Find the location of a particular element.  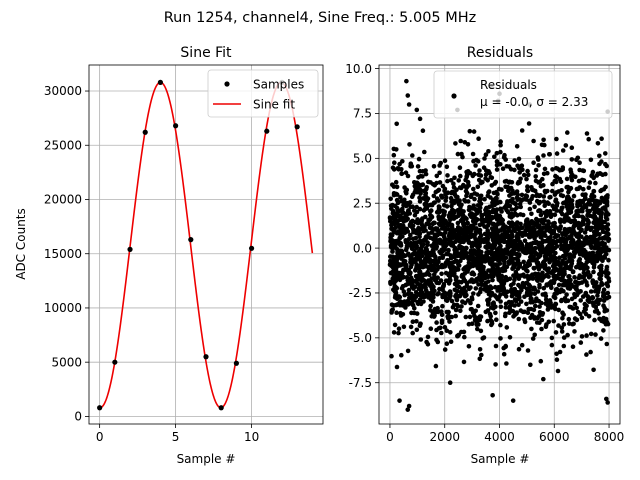

legend-residuals-marker is located at coordinates (454, 96).